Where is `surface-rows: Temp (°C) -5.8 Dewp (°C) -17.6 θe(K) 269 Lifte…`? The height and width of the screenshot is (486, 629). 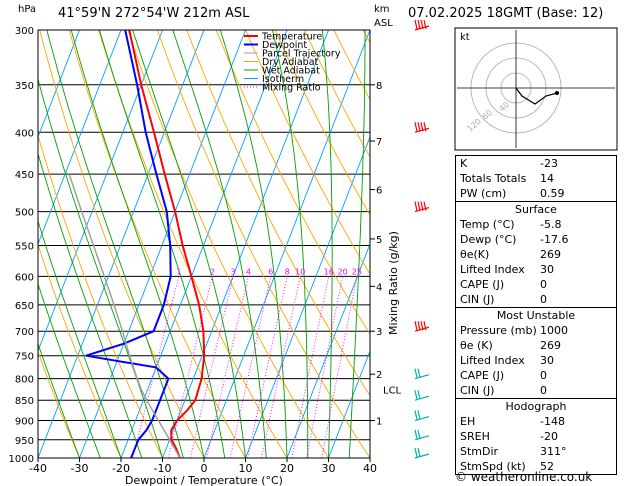 surface-rows: Temp (°C) -5.8 Dewp (°C) -17.6 θe(K) 269 Lifte… is located at coordinates (536, 262).